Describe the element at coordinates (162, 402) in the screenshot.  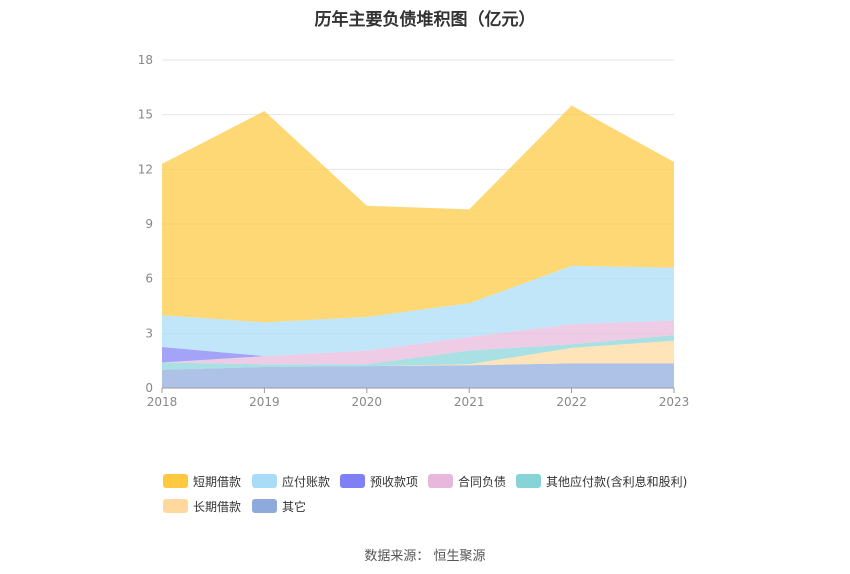
I see `x-tick-label: 2018` at that location.